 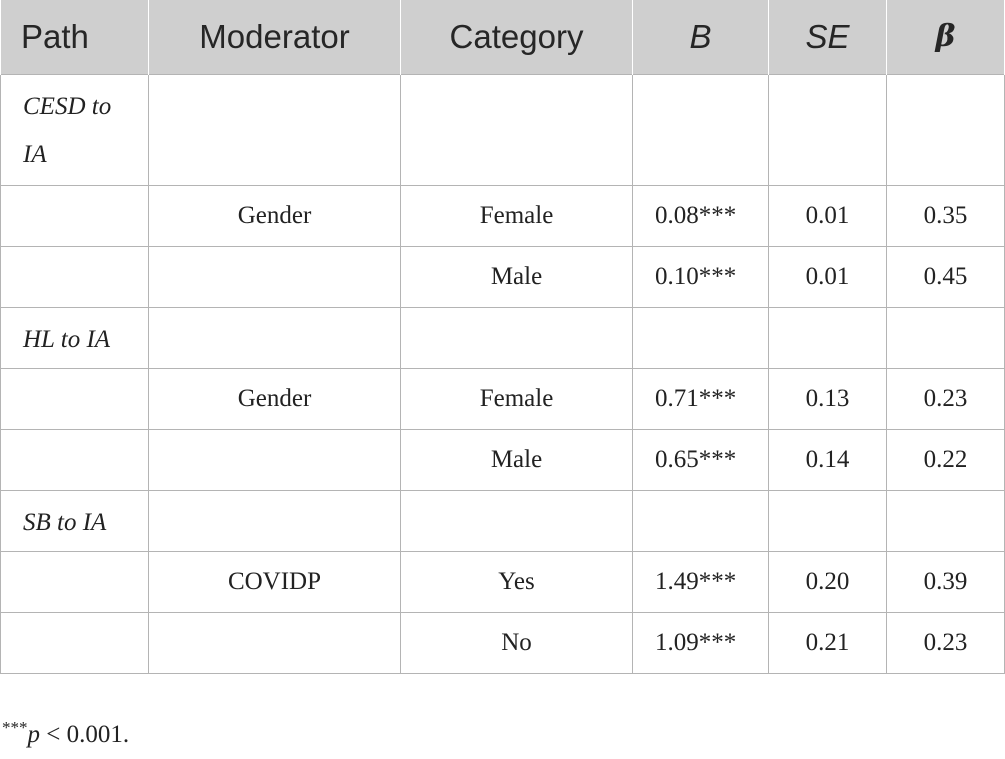 I want to click on table-row: CESD to IA, so click(x=502, y=129).